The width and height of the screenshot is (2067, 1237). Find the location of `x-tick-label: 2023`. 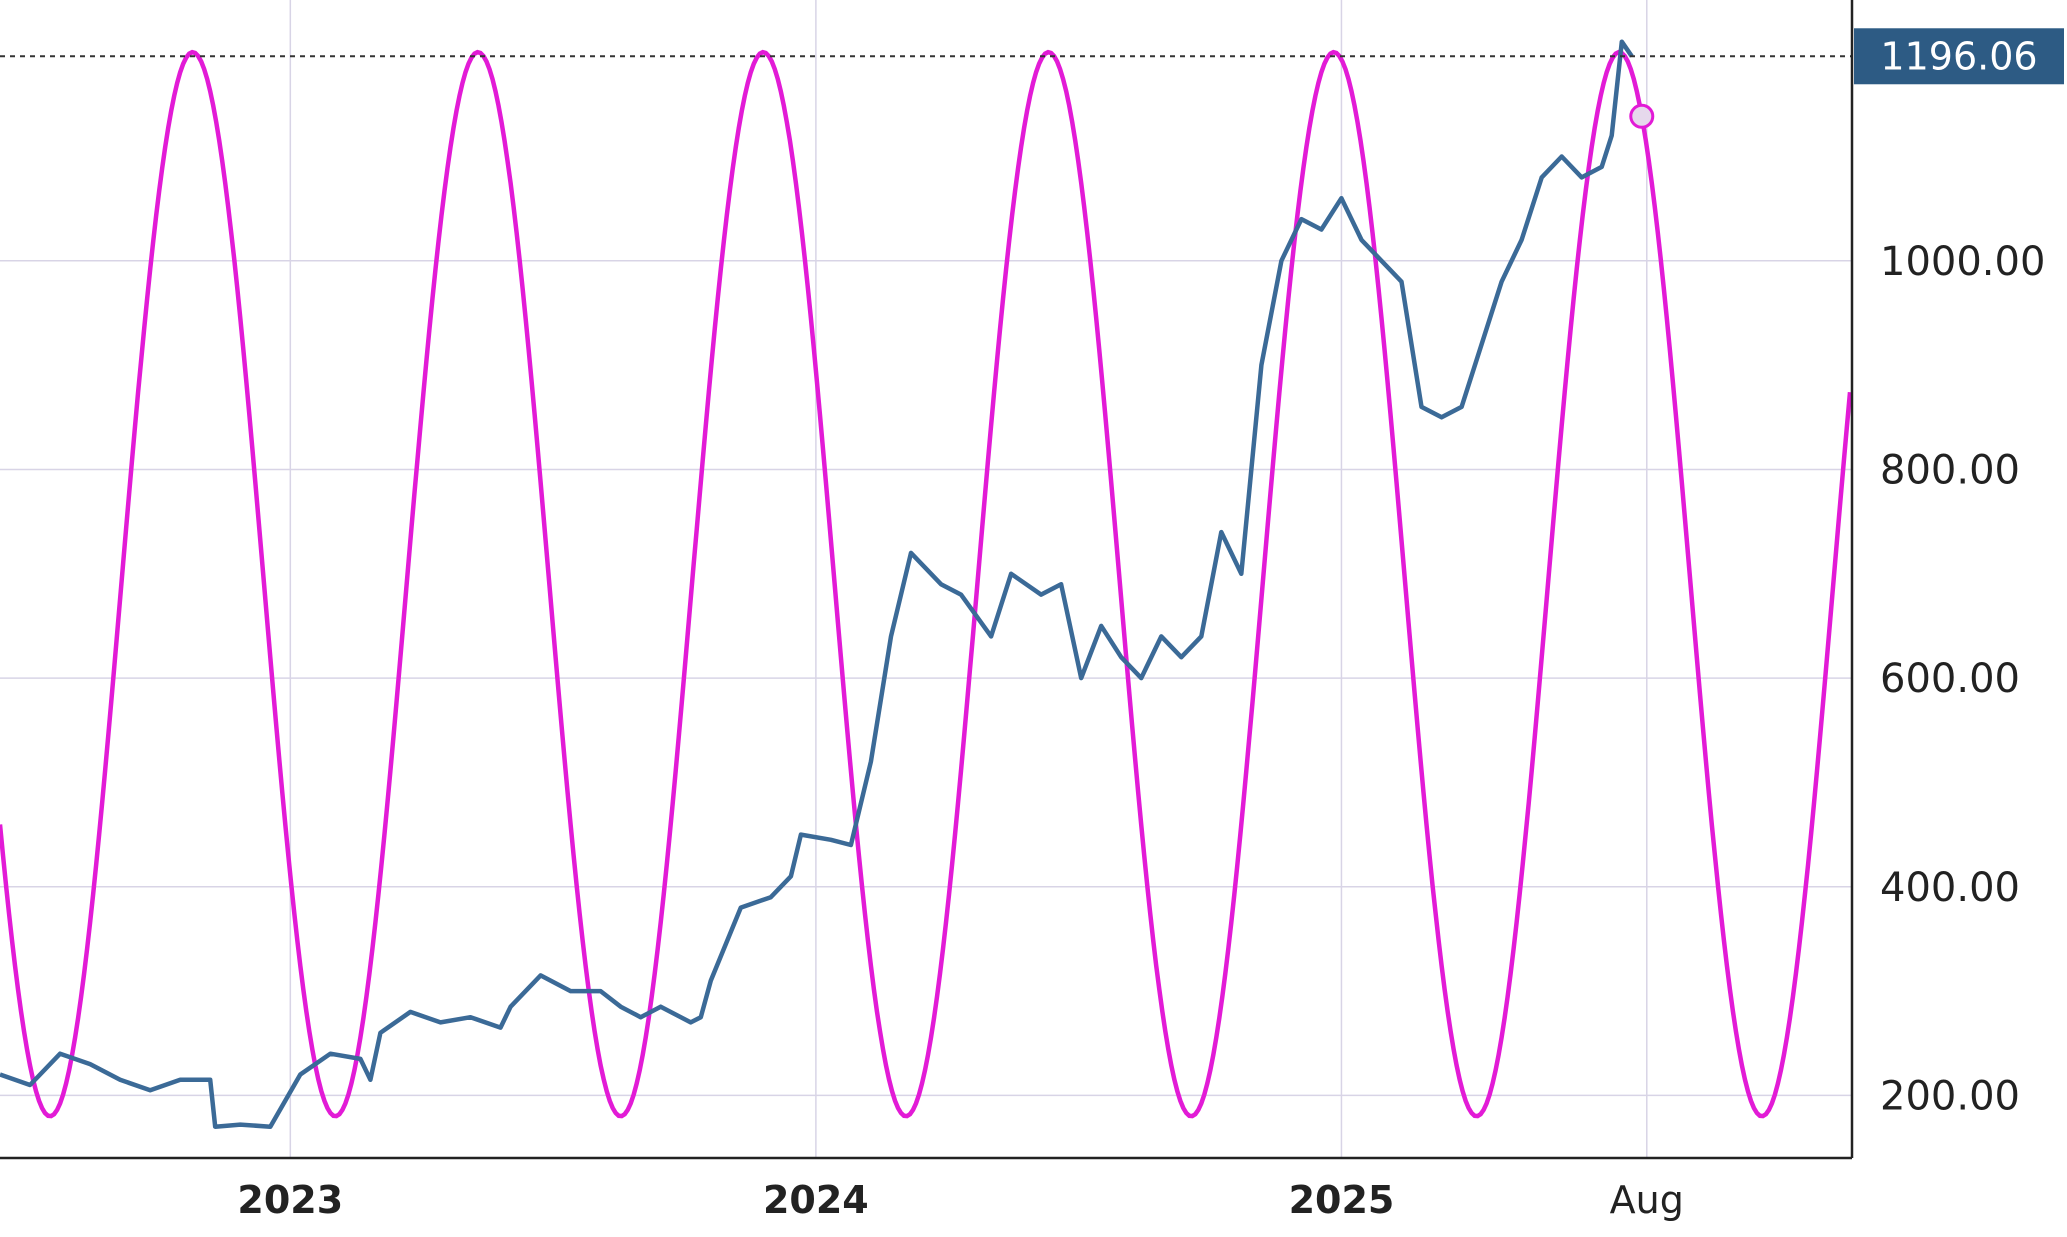

x-tick-label: 2023 is located at coordinates (290, 1200).